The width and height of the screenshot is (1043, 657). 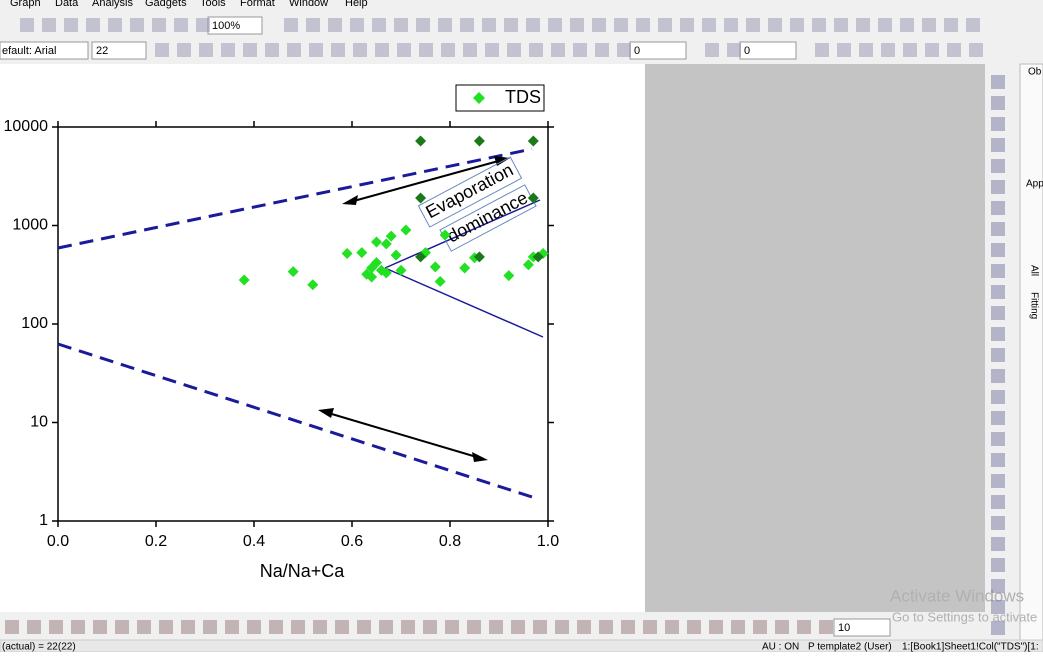 What do you see at coordinates (1033, 305) in the screenshot?
I see `panel-tab: Fitting` at bounding box center [1033, 305].